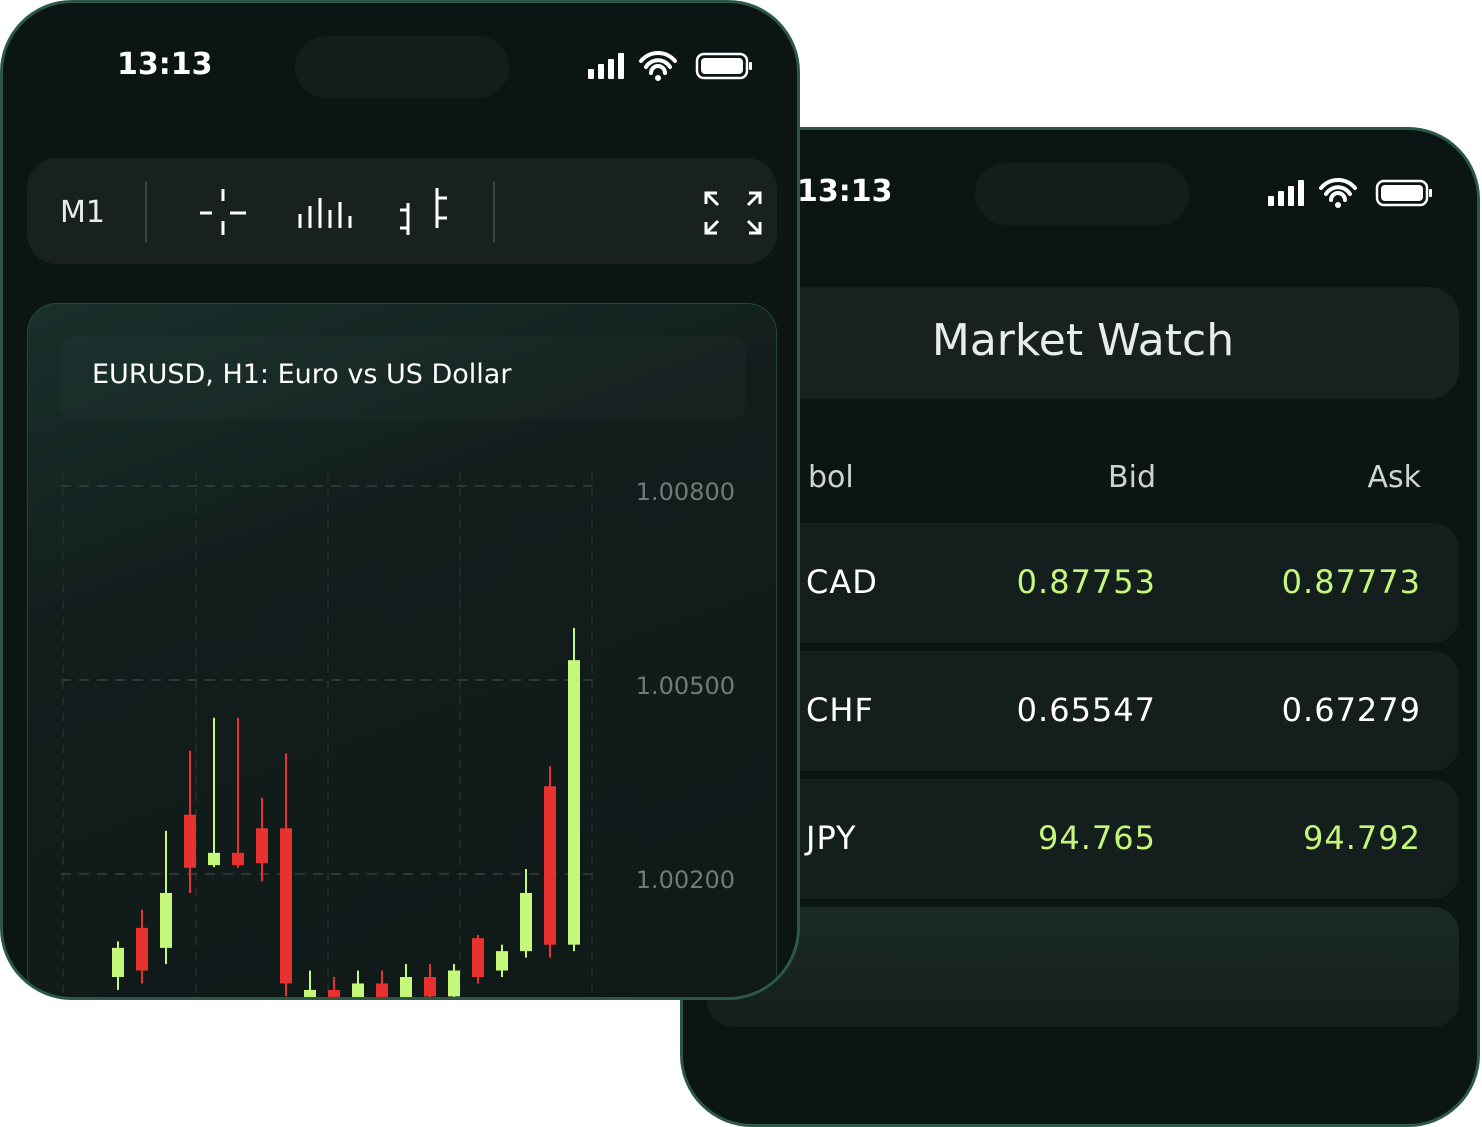 This screenshot has width=1482, height=1127. I want to click on header-panel, so click(1083, 343).